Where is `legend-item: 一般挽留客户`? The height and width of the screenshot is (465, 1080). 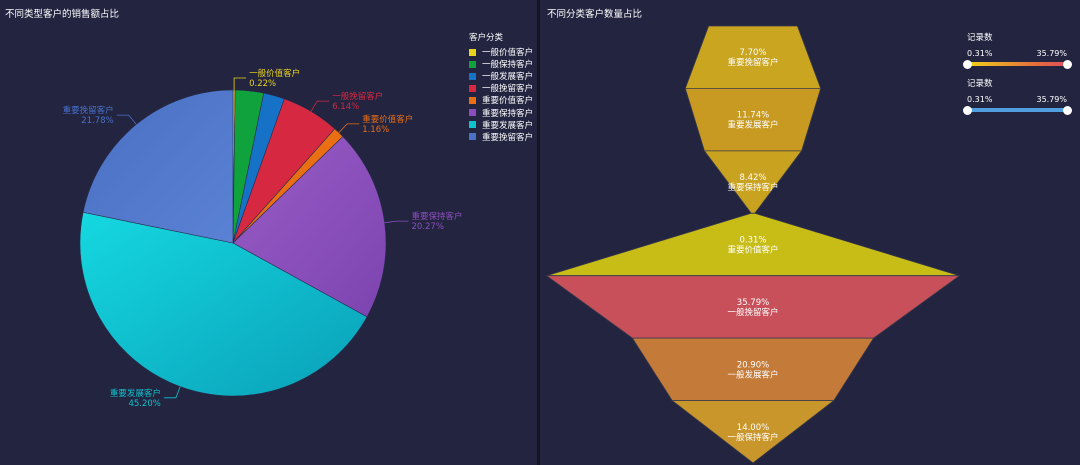 legend-item: 一般挽留客户 is located at coordinates (501, 88).